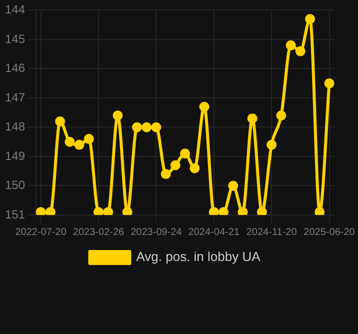 This screenshot has width=358, height=334. What do you see at coordinates (272, 232) in the screenshot?
I see `x-tick-label: 2024-11-20` at bounding box center [272, 232].